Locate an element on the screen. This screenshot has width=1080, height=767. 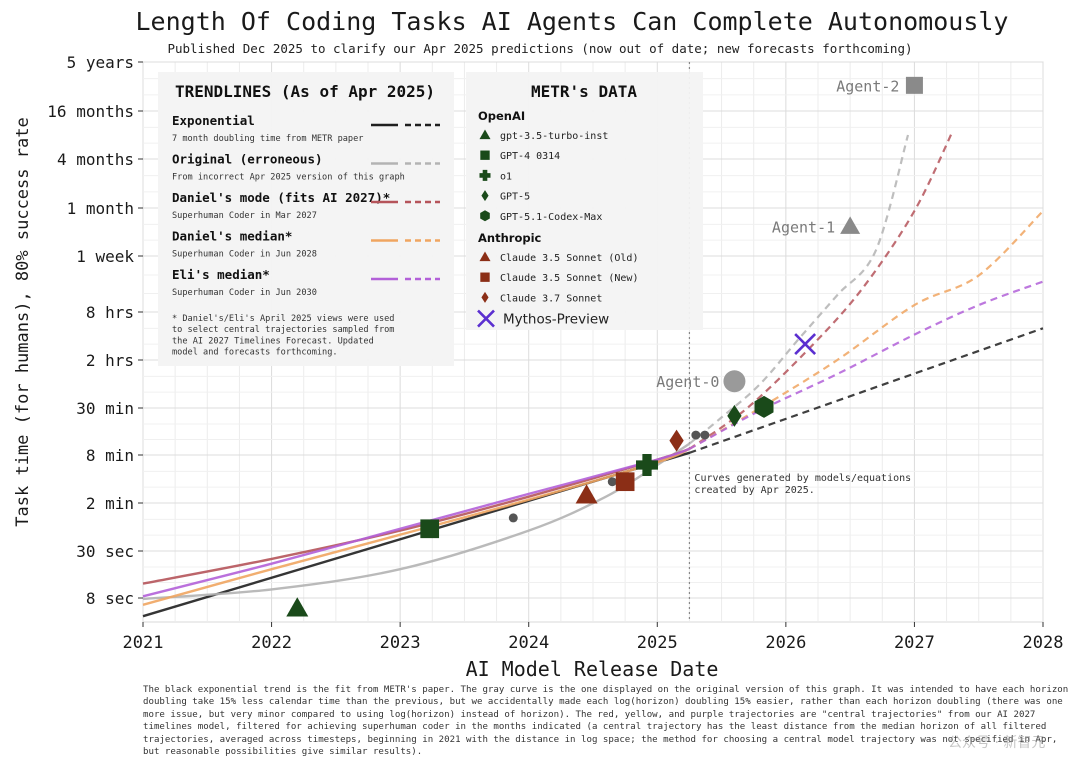
data-legend-item: GPT-4 0314 is located at coordinates (530, 156).